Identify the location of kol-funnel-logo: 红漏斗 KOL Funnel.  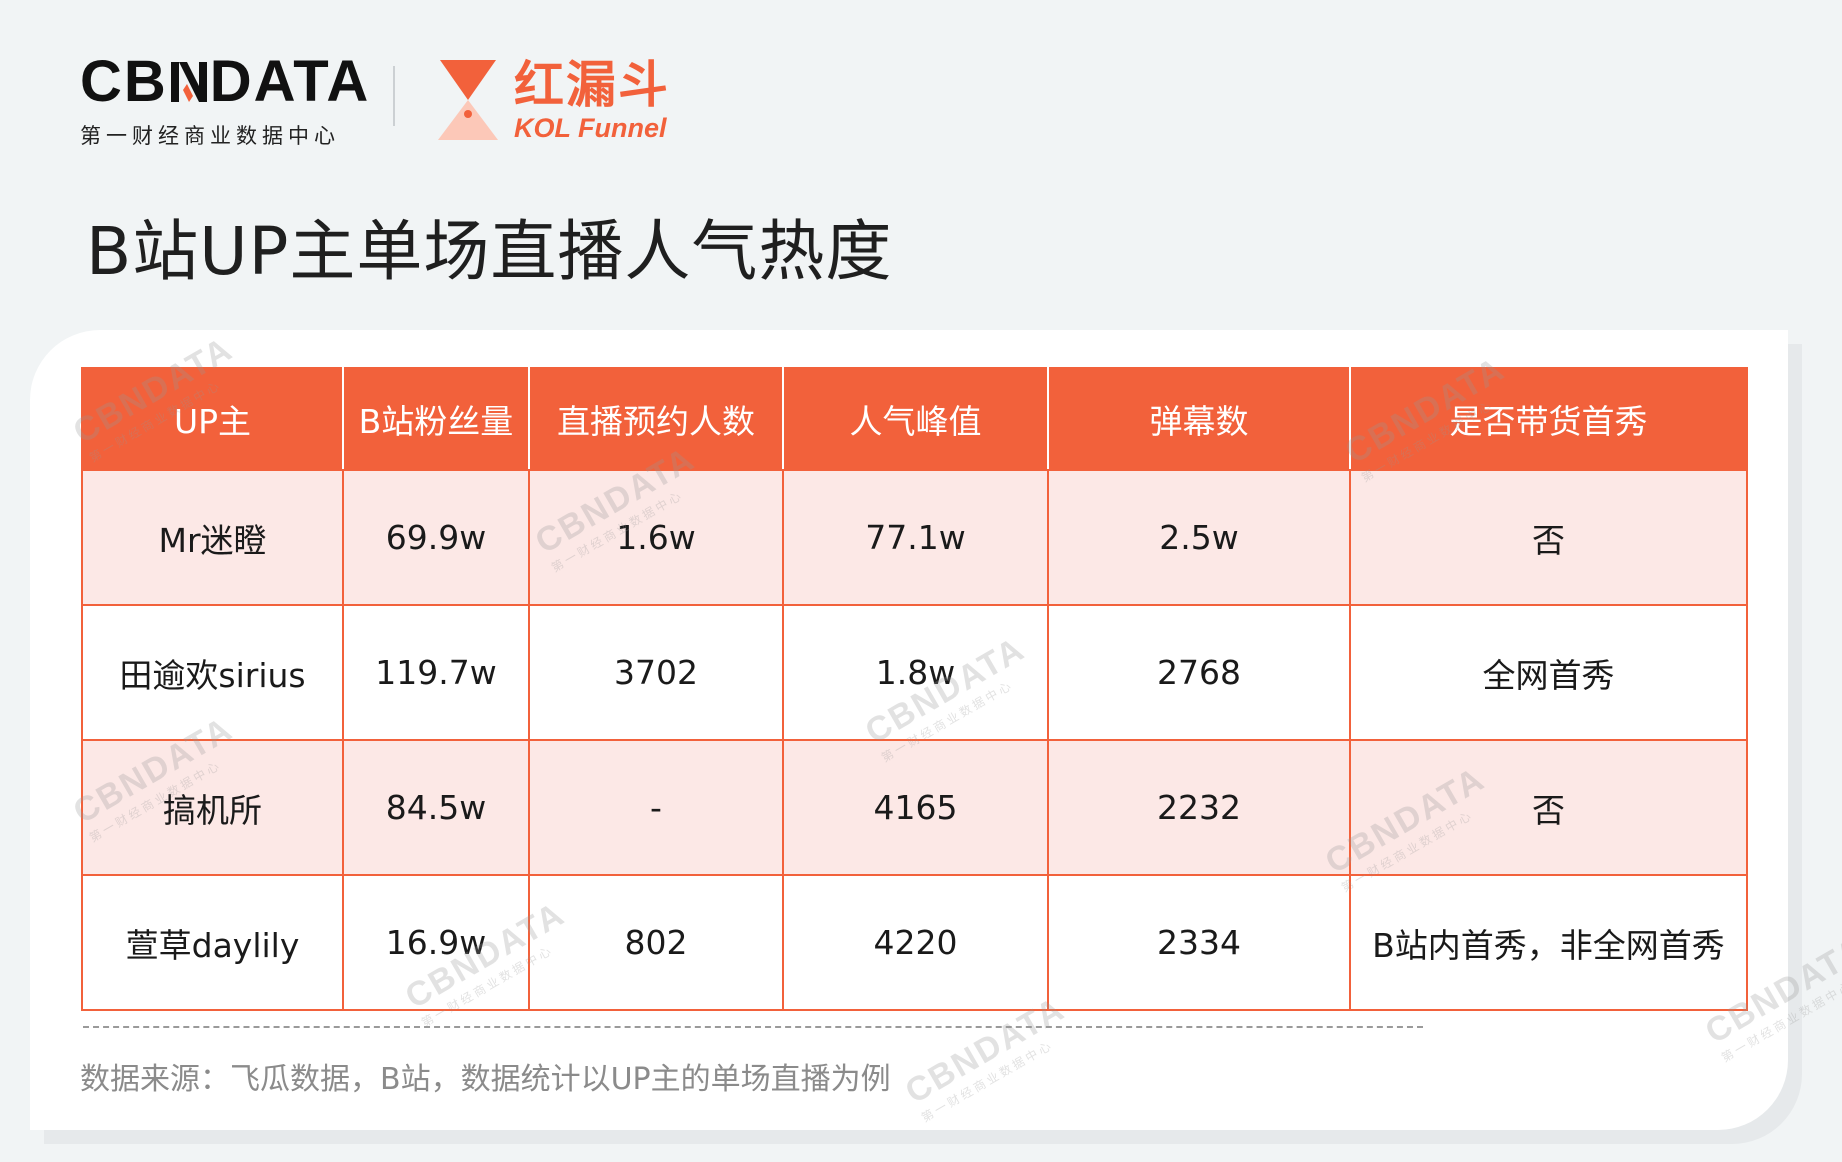
(553, 100).